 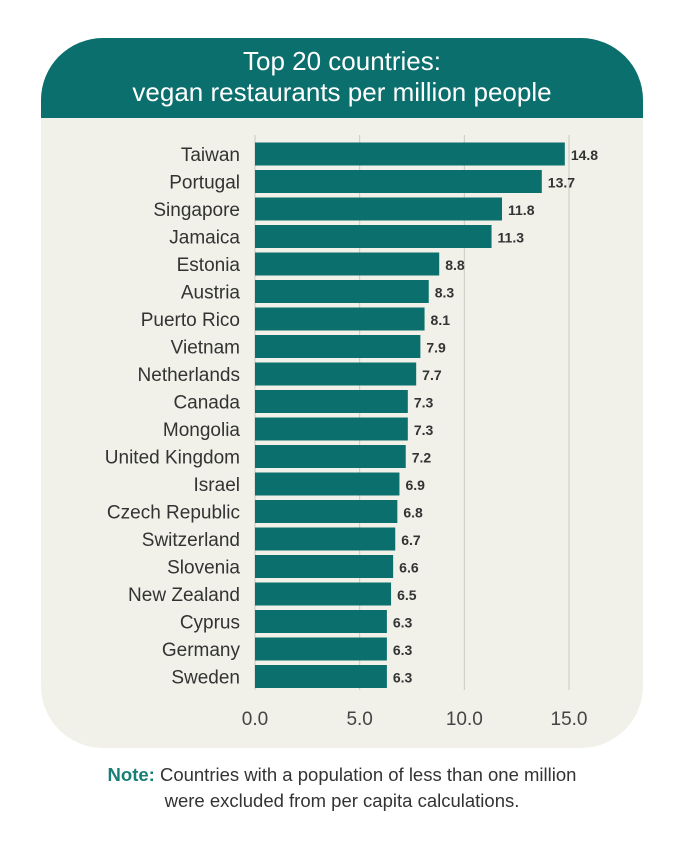 What do you see at coordinates (196, 210) in the screenshot?
I see `category-label: Singapore` at bounding box center [196, 210].